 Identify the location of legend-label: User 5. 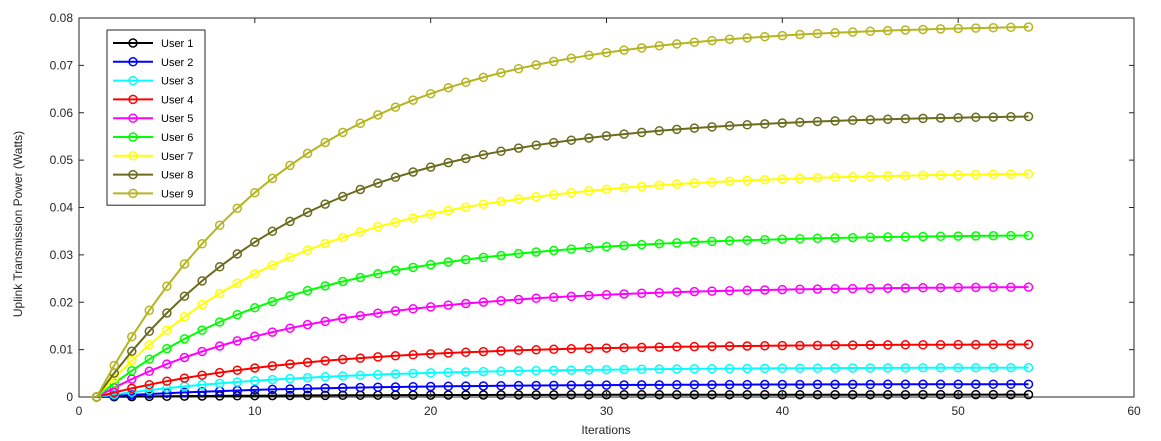
(177, 119).